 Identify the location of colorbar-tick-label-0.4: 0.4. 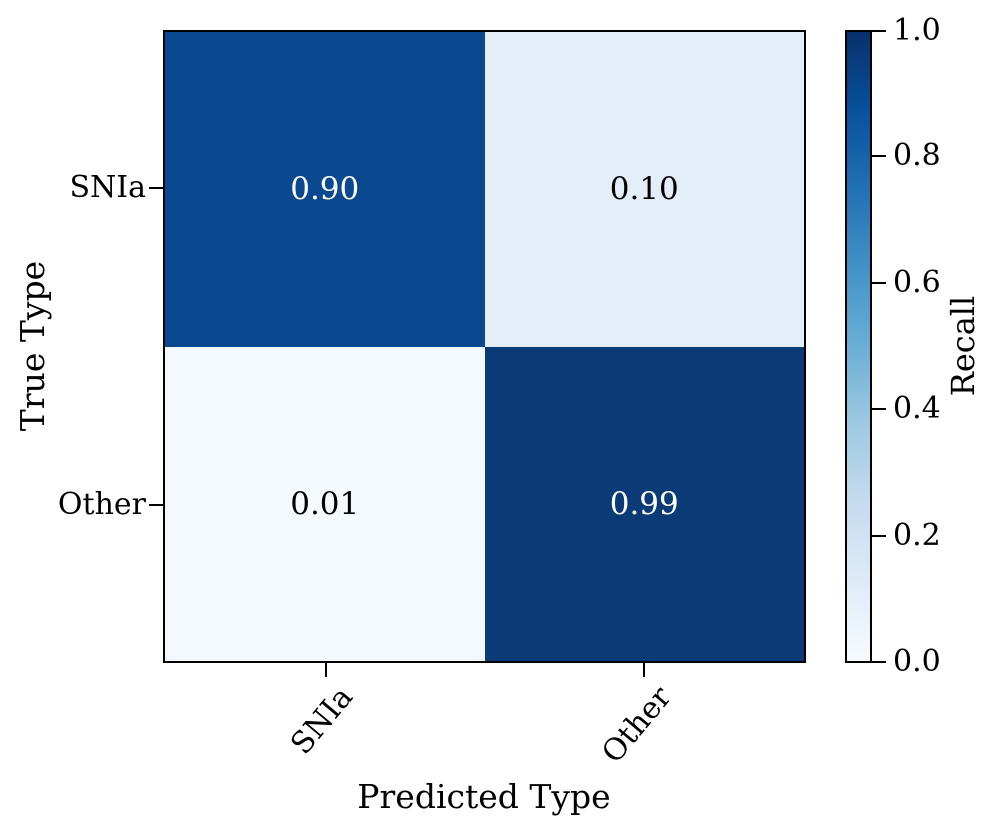
(917, 408).